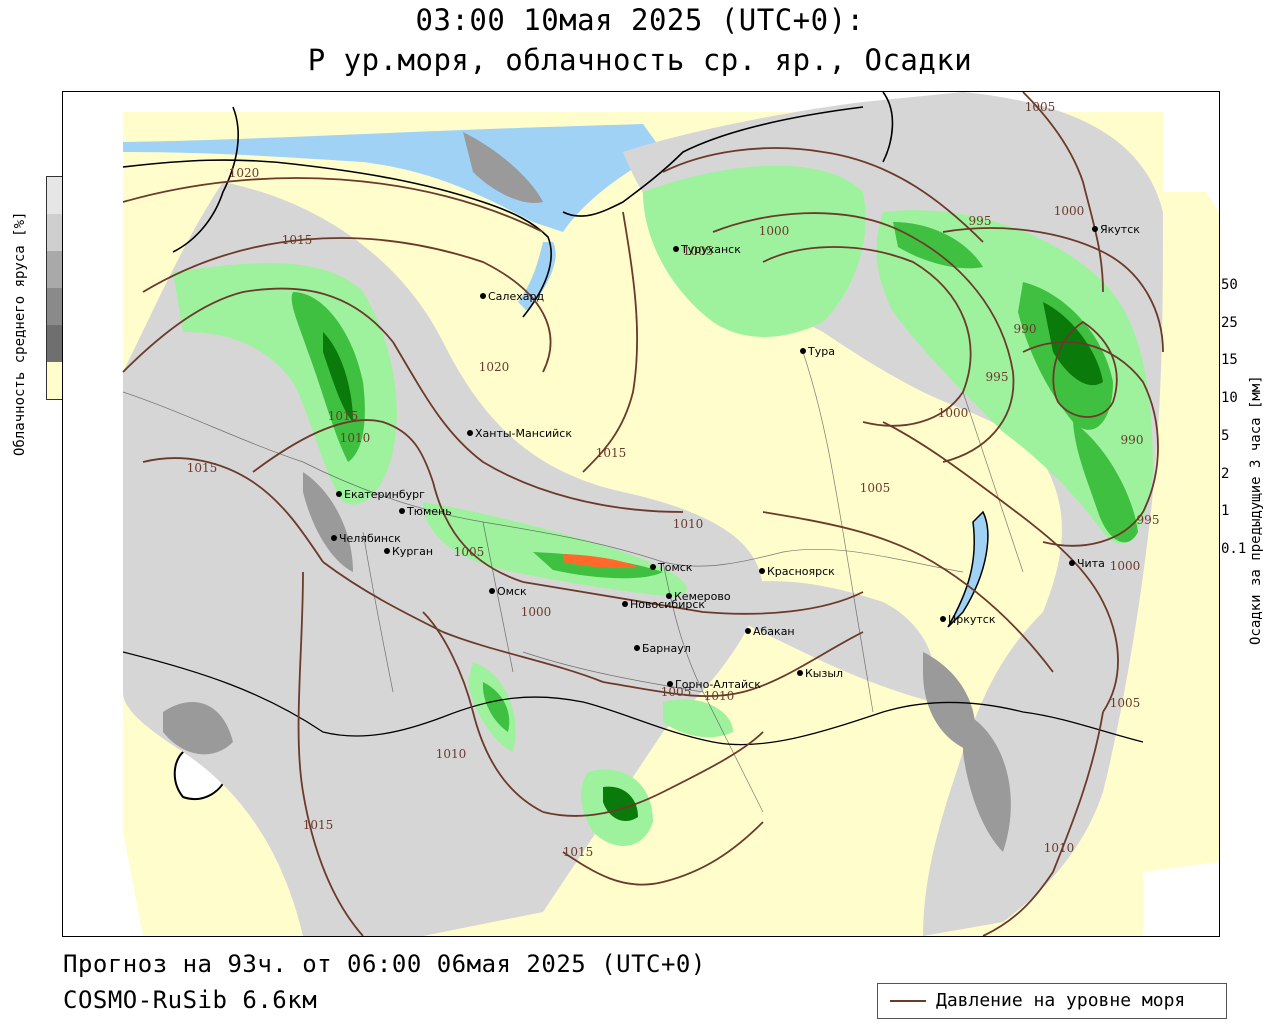 The height and width of the screenshot is (1024, 1280). What do you see at coordinates (1229, 322) in the screenshot?
I see `precip-colorbar-tick: 25` at bounding box center [1229, 322].